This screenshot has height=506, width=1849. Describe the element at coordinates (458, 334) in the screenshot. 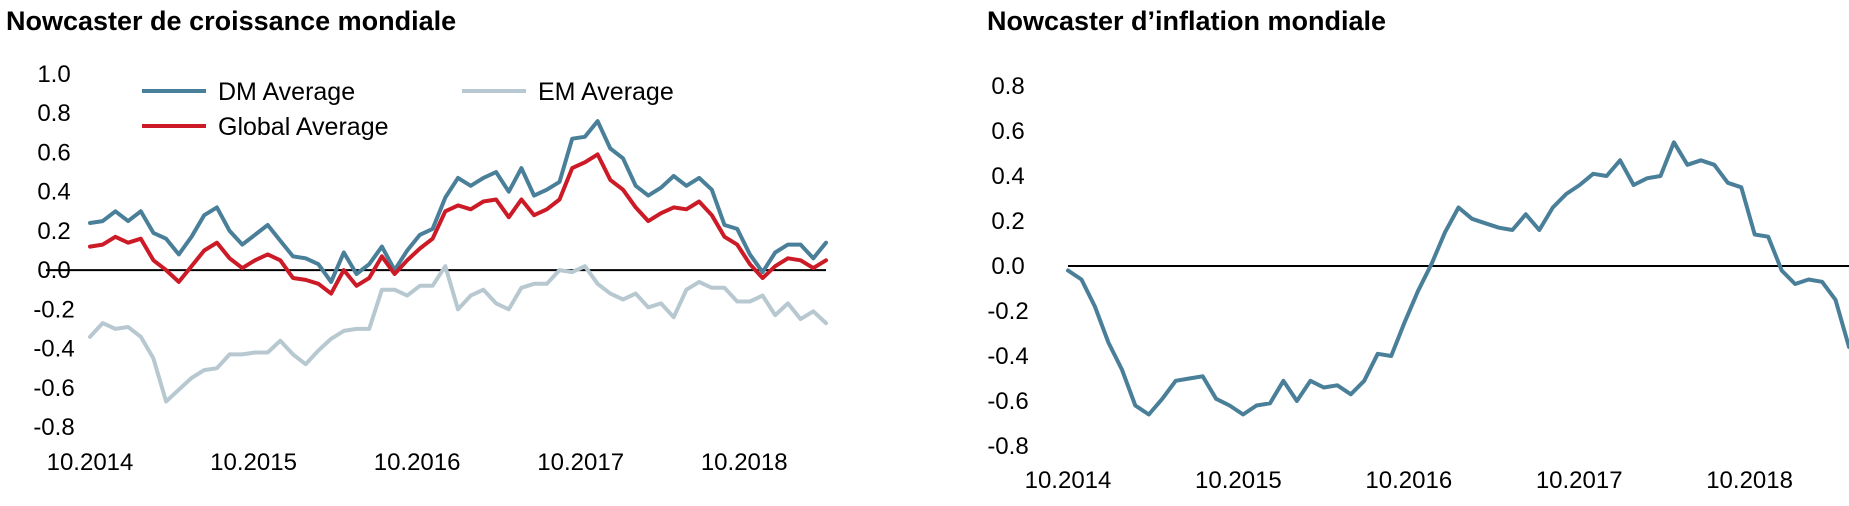

I see `growth-line-em-average` at that location.